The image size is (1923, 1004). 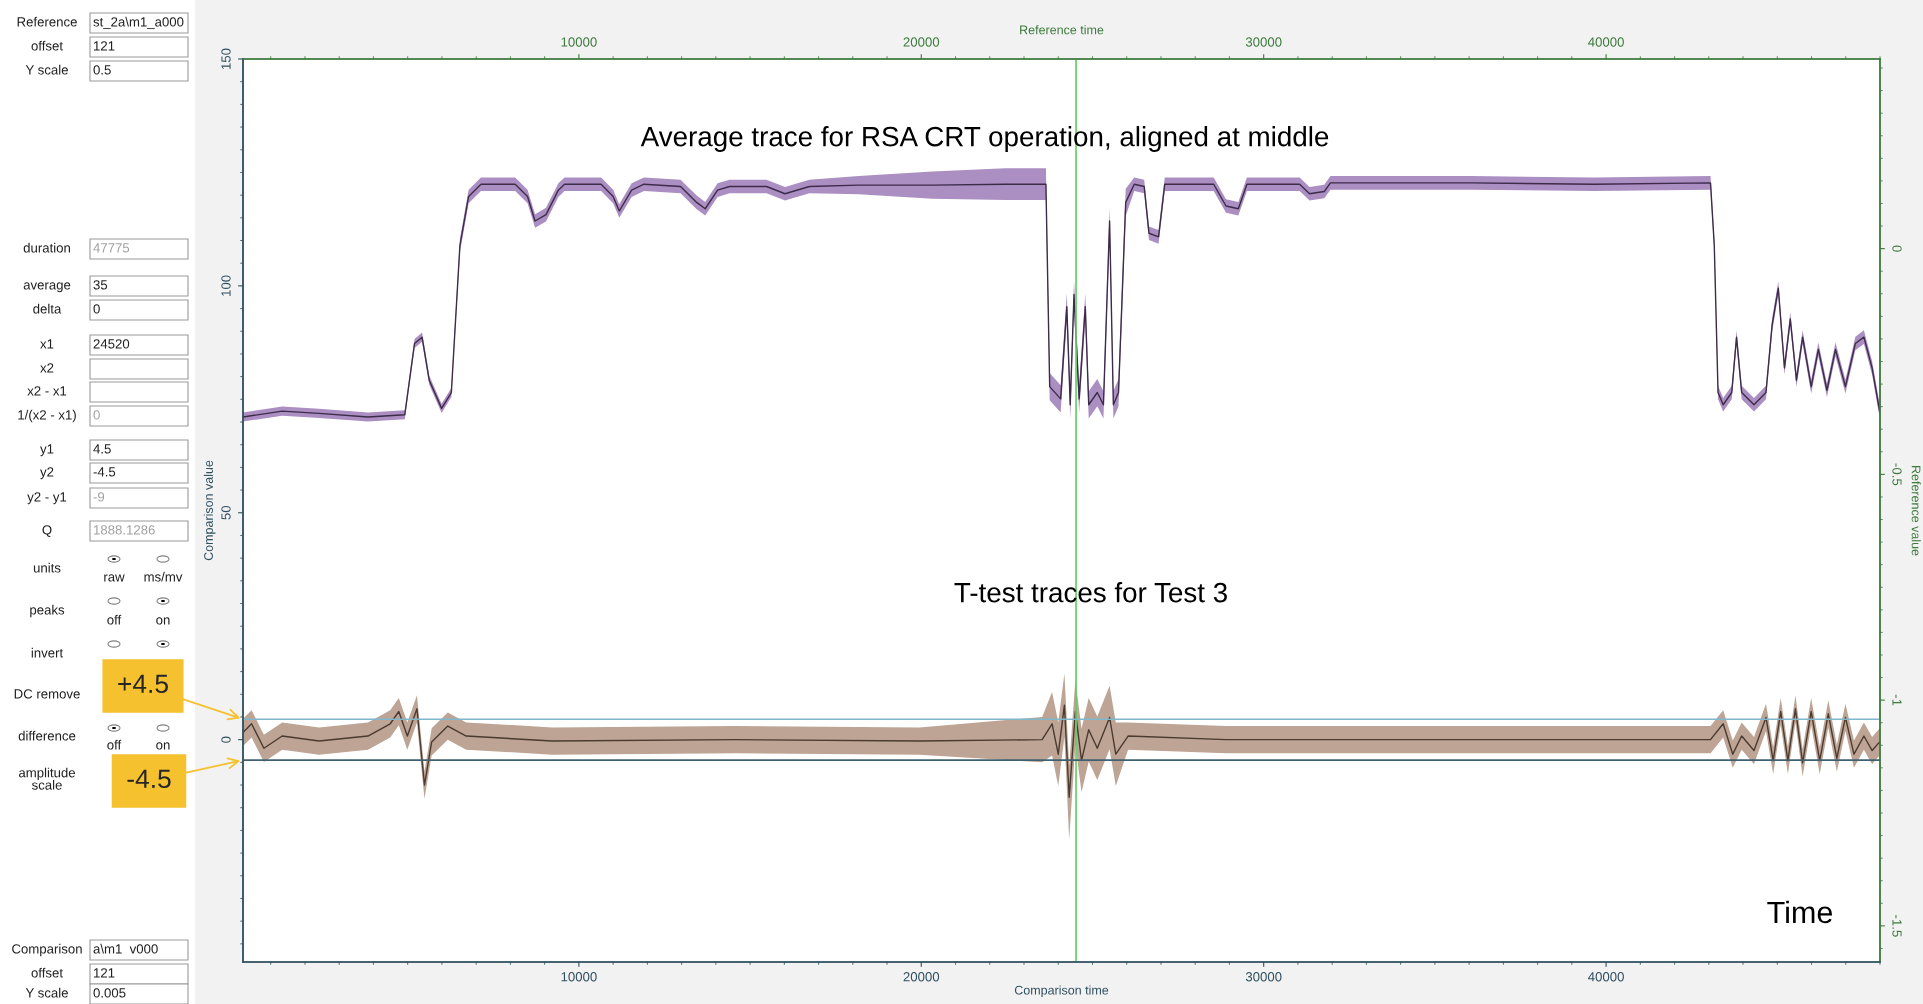 I want to click on text: y1, so click(x=47, y=450).